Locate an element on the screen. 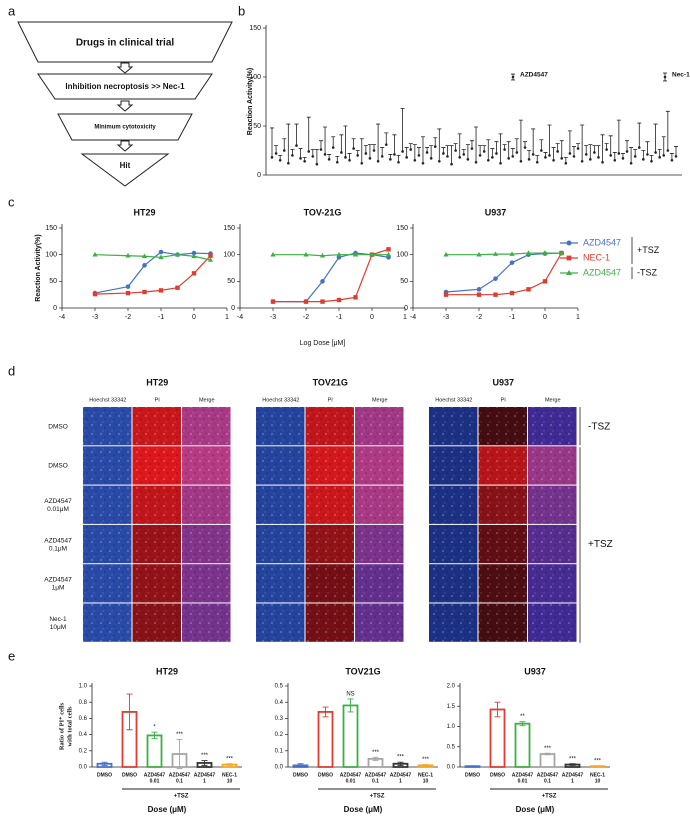 The width and height of the screenshot is (690, 818). y-tick-label: 0.1 is located at coordinates (279, 751).